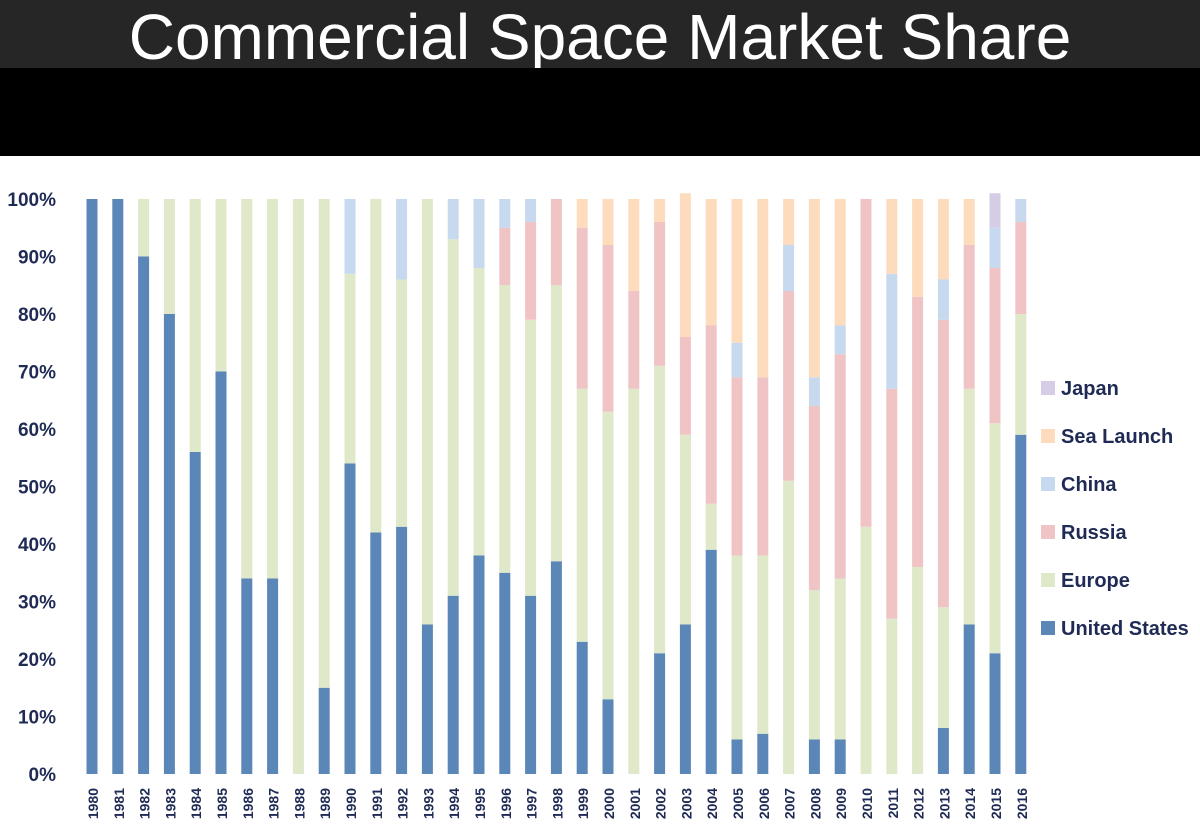  Describe the element at coordinates (608, 328) in the screenshot. I see `bar-russia-2000` at that location.